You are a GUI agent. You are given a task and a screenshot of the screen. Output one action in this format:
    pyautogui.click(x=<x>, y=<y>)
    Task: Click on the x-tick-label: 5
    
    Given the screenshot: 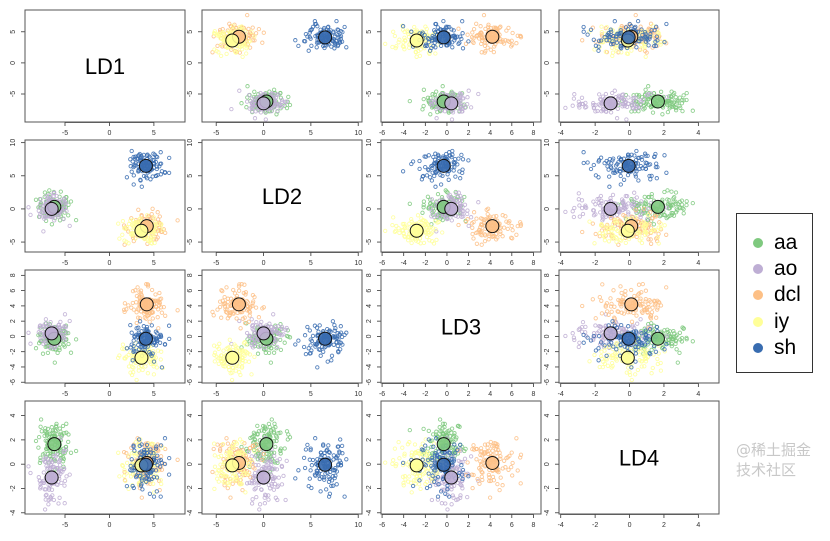 What is the action you would take?
    pyautogui.click(x=154, y=263)
    